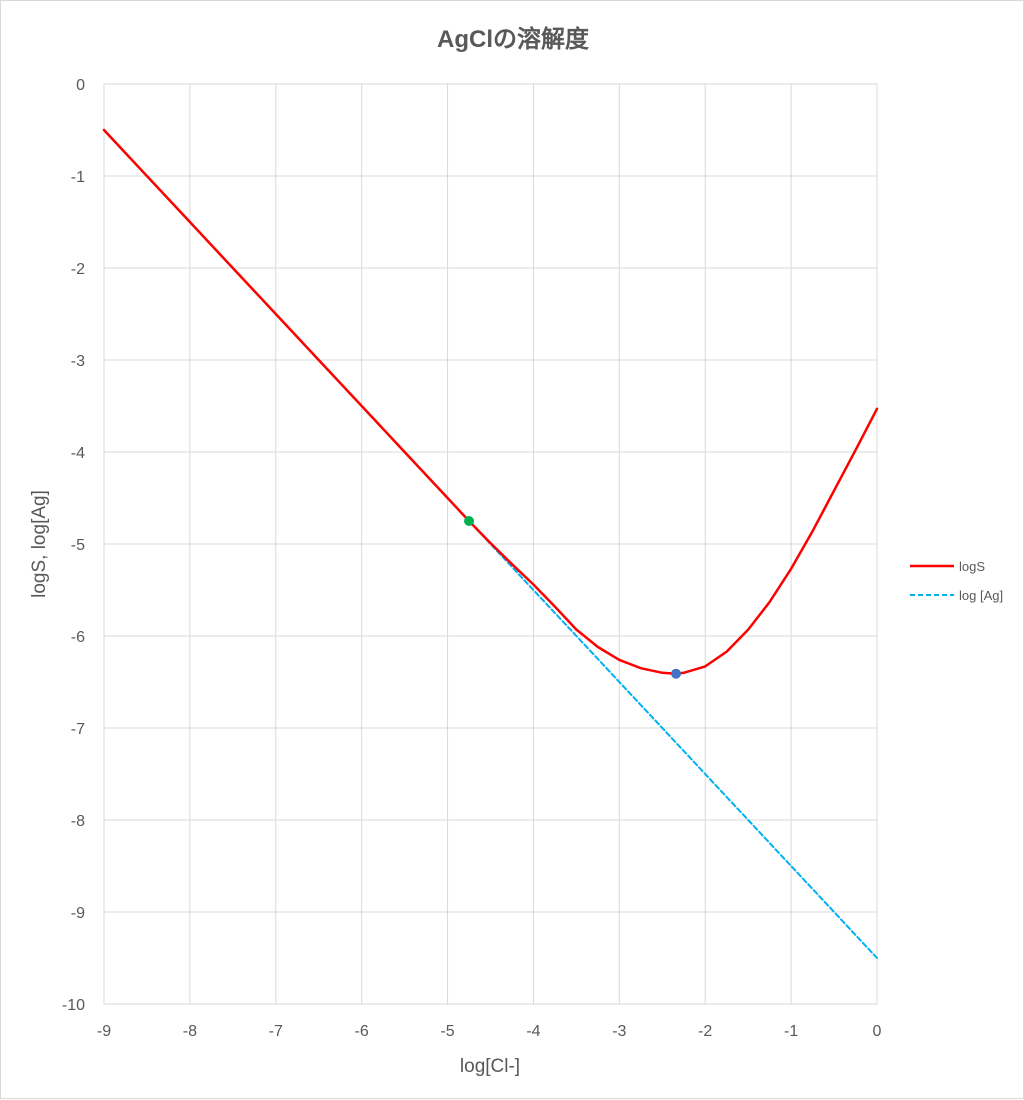 The image size is (1024, 1100). Describe the element at coordinates (73, 1005) in the screenshot. I see `y-tick-label: -10` at that location.